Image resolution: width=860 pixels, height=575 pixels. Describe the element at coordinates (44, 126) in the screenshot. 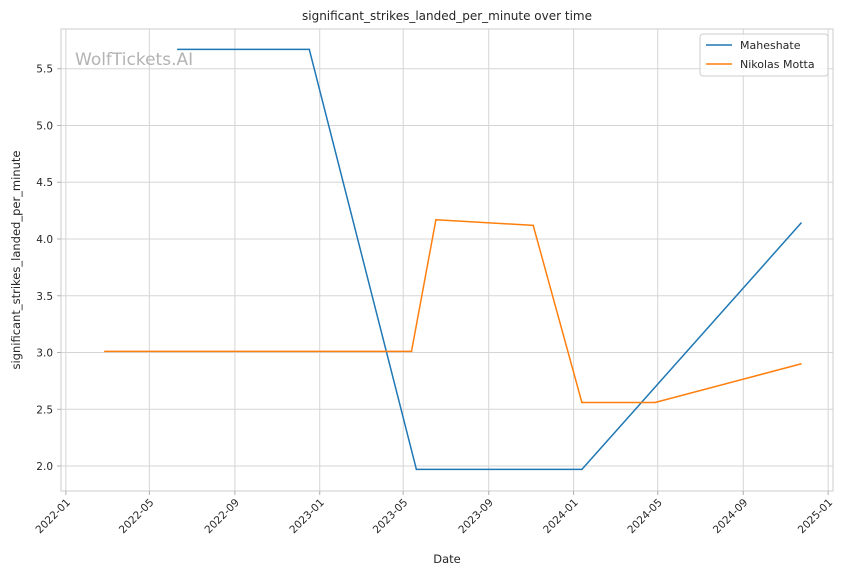

I see `y-tick-label: 5.0` at that location.